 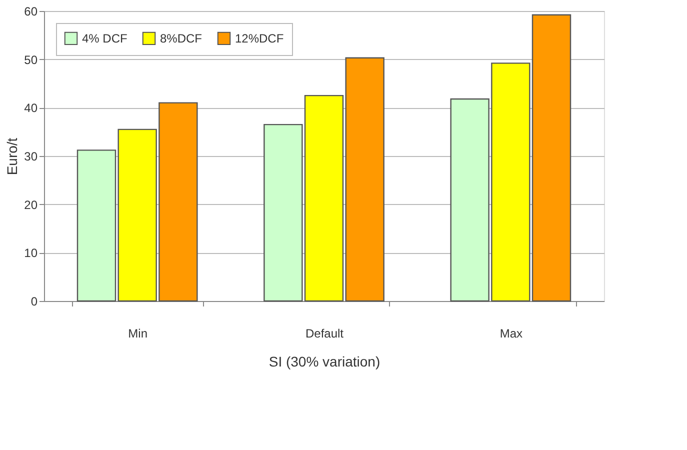 I want to click on y-axis-title: Euro/t, so click(x=12, y=157).